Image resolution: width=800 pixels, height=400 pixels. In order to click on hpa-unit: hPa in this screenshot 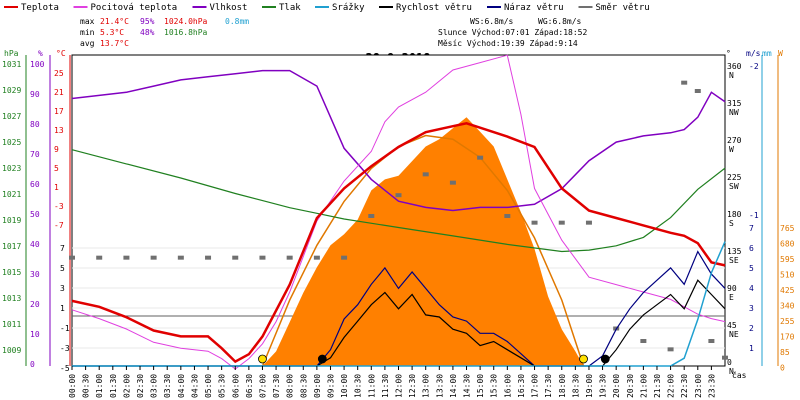, I will do `click(11, 53)`.